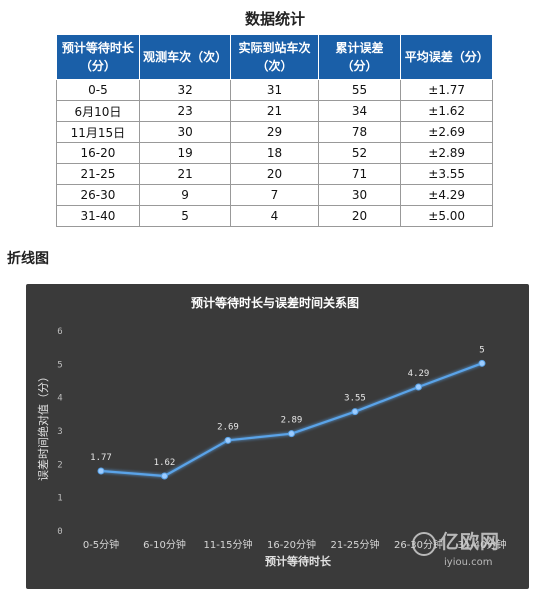  I want to click on x-tick-label: 31-40分钟, so click(481, 544).